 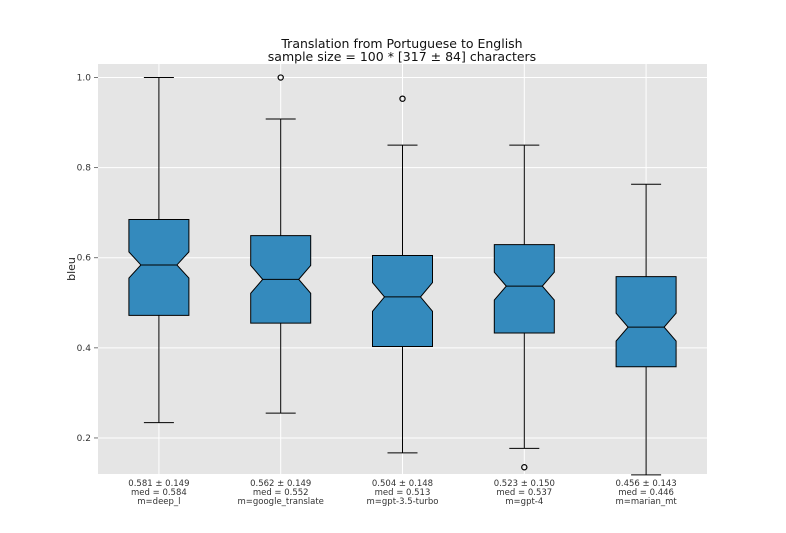 What do you see at coordinates (84, 79) in the screenshot?
I see `y-tick-label: 1.0` at bounding box center [84, 79].